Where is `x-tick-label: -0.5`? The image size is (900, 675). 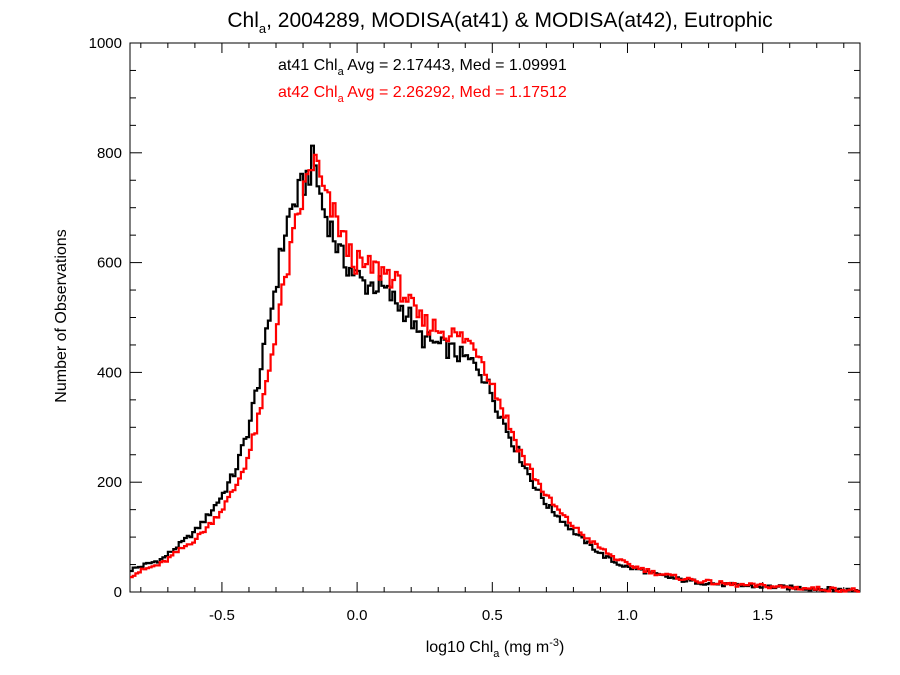 x-tick-label: -0.5 is located at coordinates (222, 615).